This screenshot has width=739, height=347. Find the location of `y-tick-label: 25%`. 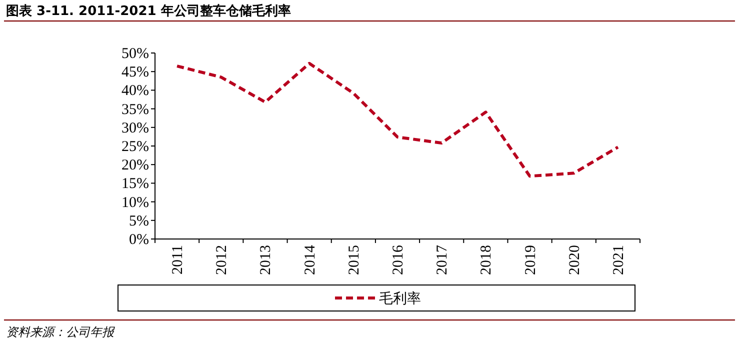

y-tick-label: 25% is located at coordinates (135, 147).